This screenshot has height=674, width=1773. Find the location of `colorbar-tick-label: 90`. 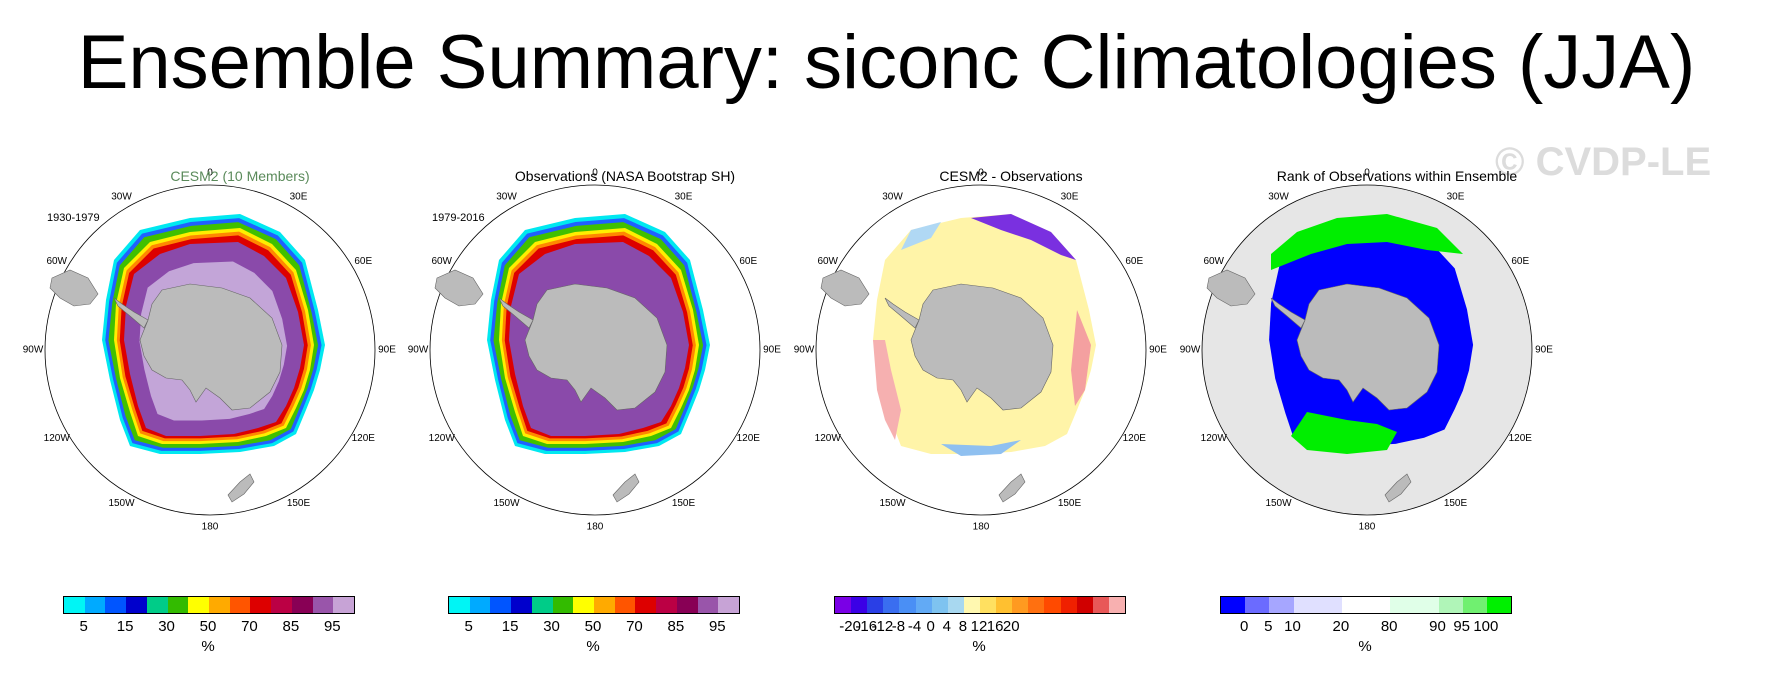

colorbar-tick-label: 90 is located at coordinates (1437, 626).